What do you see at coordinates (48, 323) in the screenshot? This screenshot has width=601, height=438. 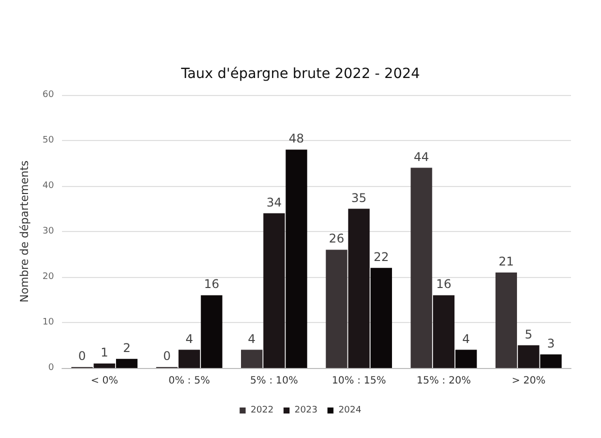 I see `y-tick-label: 10` at bounding box center [48, 323].